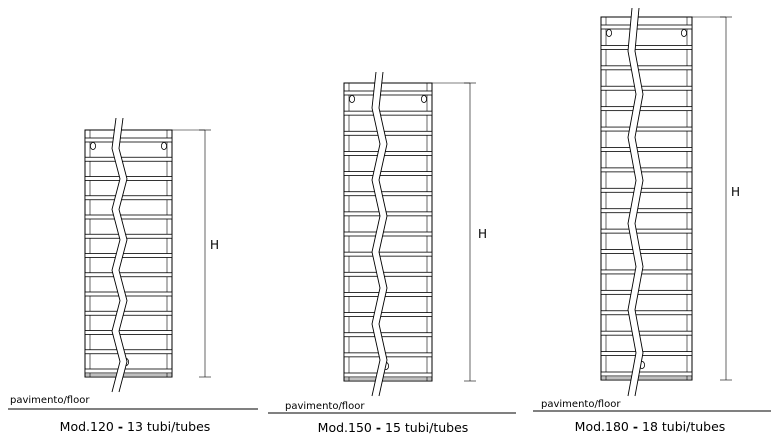  What do you see at coordinates (393, 427) in the screenshot?
I see `model-caption: Mod.150 - 15 tubi/tubes` at bounding box center [393, 427].